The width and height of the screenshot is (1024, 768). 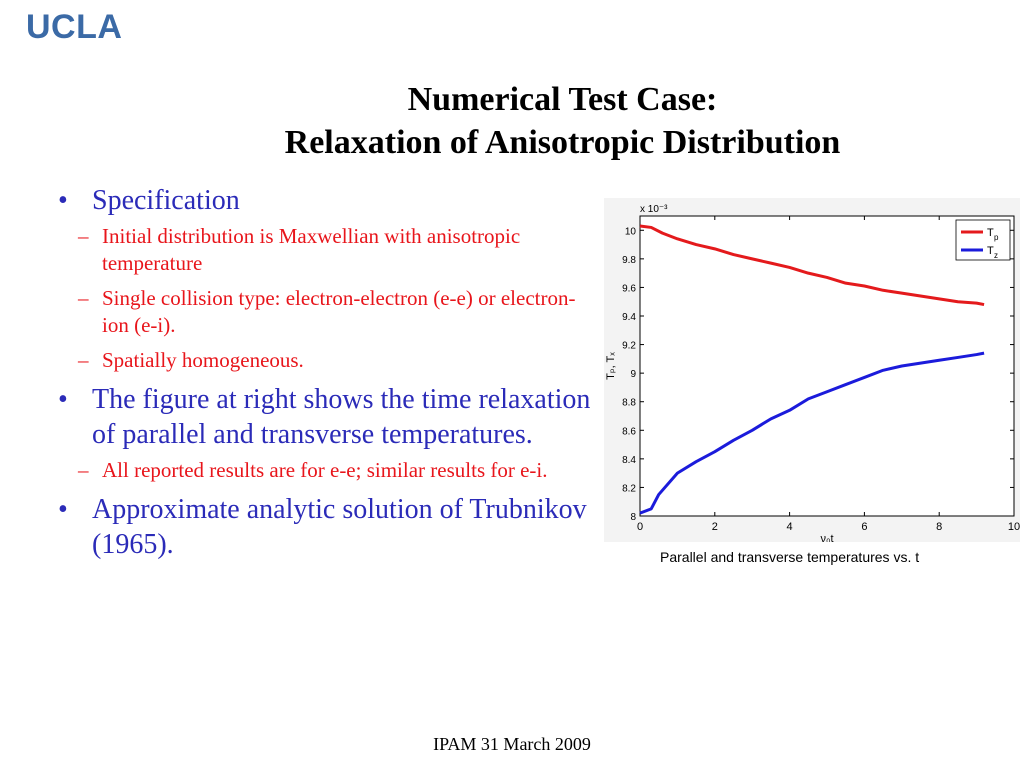 I want to click on x-tick-label: 4, so click(x=790, y=527).